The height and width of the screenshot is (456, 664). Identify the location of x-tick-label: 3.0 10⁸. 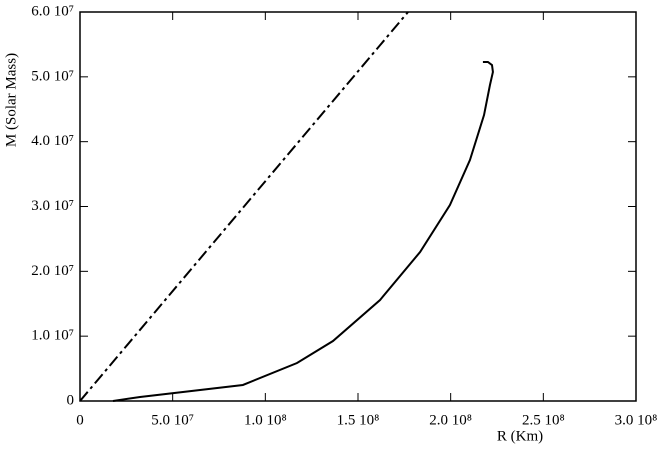
(636, 420).